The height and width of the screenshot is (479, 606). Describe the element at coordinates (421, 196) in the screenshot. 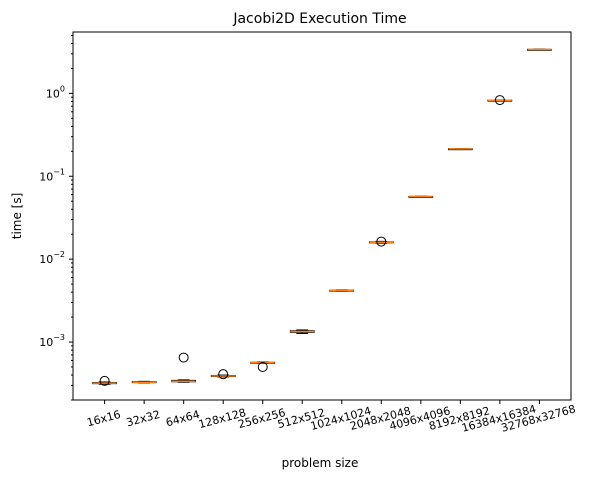

I see `box-4096x4096` at that location.